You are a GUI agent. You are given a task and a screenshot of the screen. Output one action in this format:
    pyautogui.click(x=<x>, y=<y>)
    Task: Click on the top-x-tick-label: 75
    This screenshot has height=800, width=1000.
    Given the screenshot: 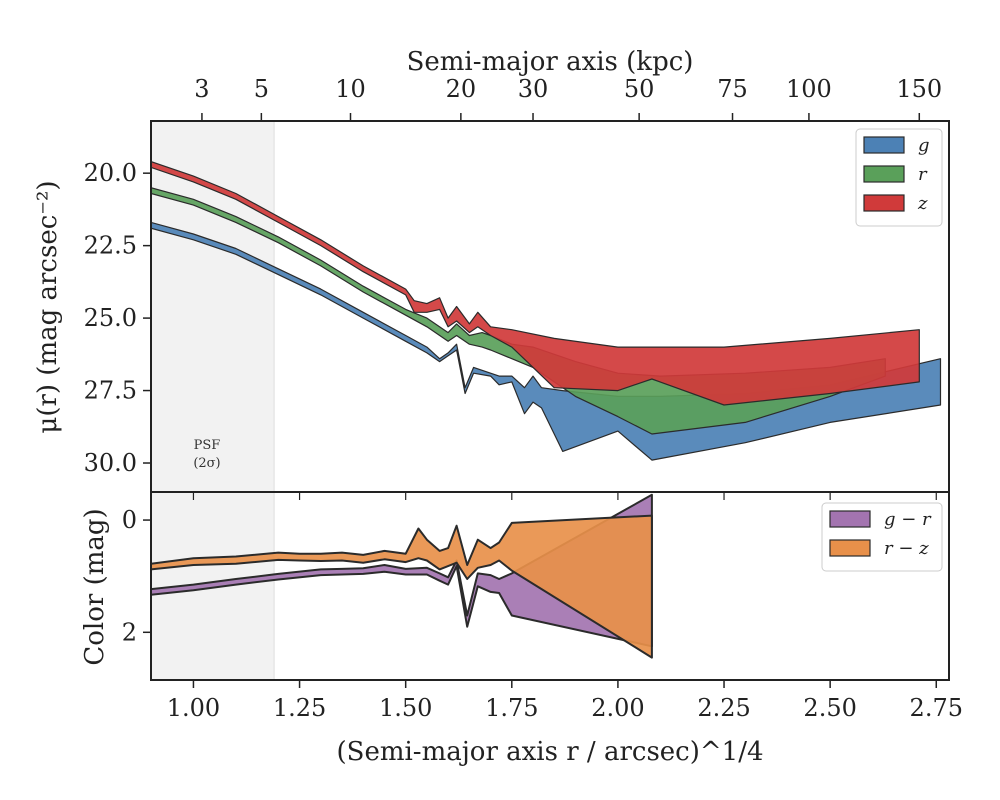 What is the action you would take?
    pyautogui.click(x=732, y=89)
    